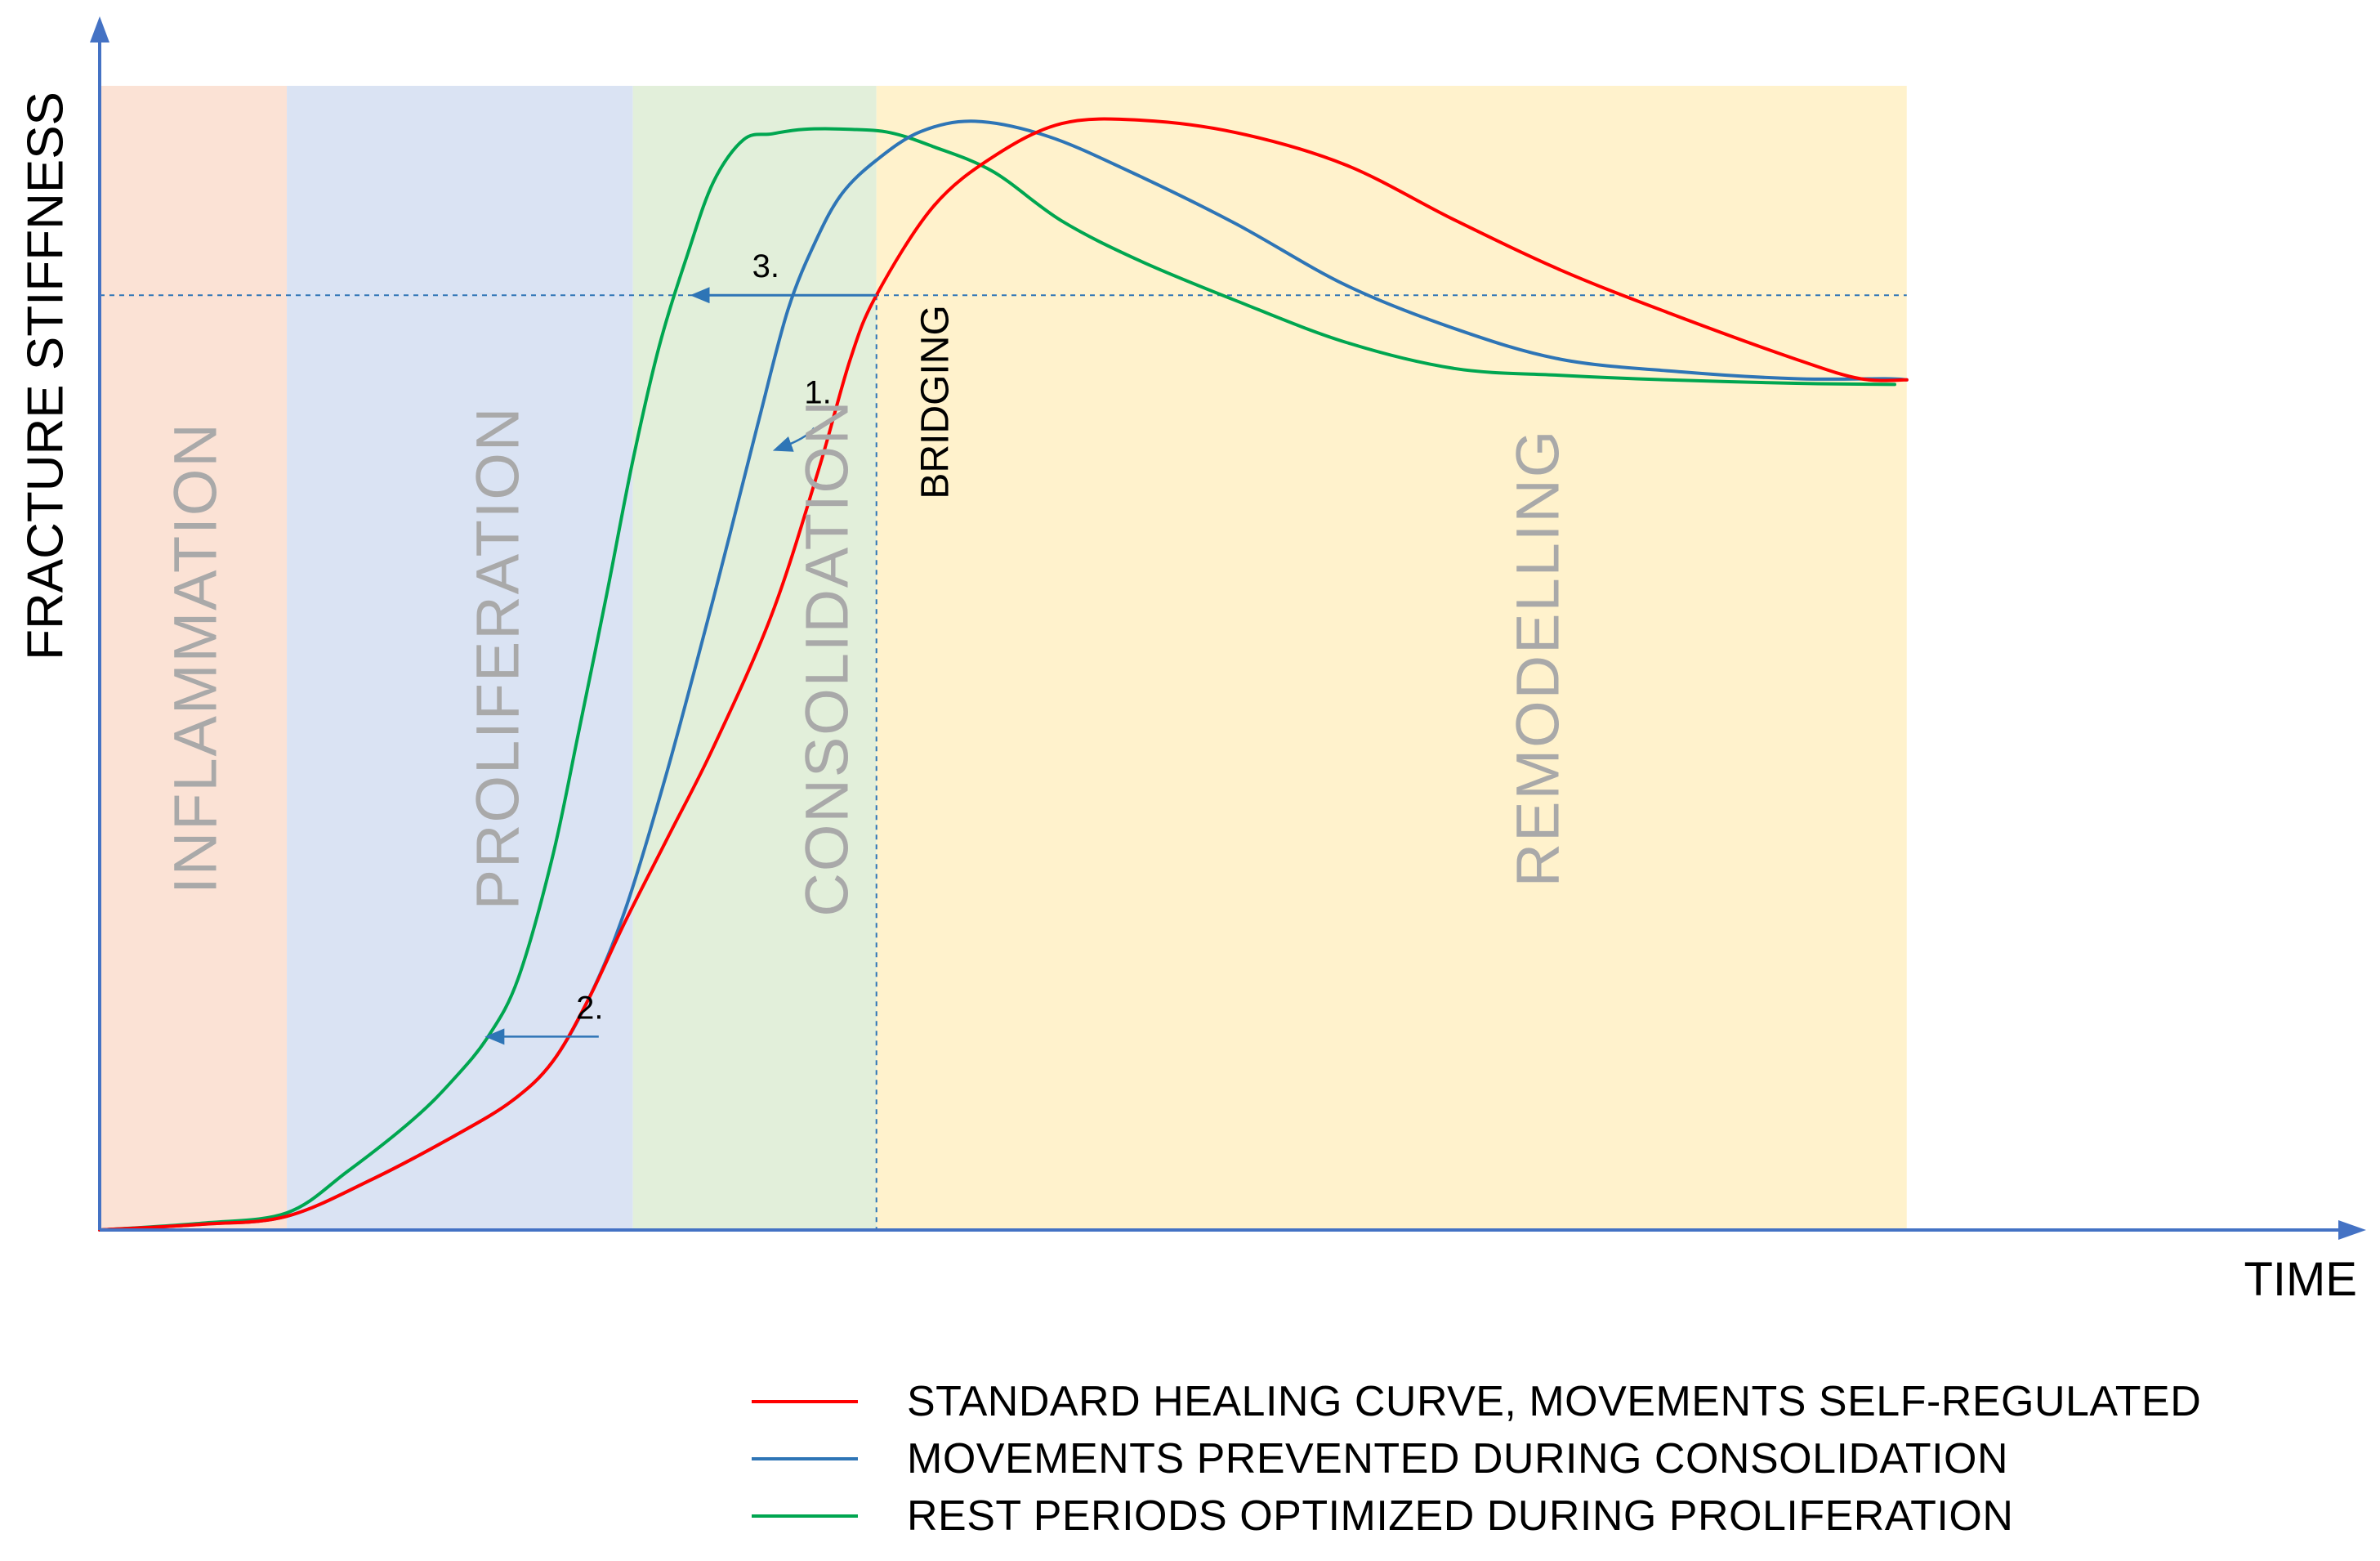 The width and height of the screenshot is (2380, 1561). What do you see at coordinates (680, 666) in the screenshot?
I see `annotations` at bounding box center [680, 666].